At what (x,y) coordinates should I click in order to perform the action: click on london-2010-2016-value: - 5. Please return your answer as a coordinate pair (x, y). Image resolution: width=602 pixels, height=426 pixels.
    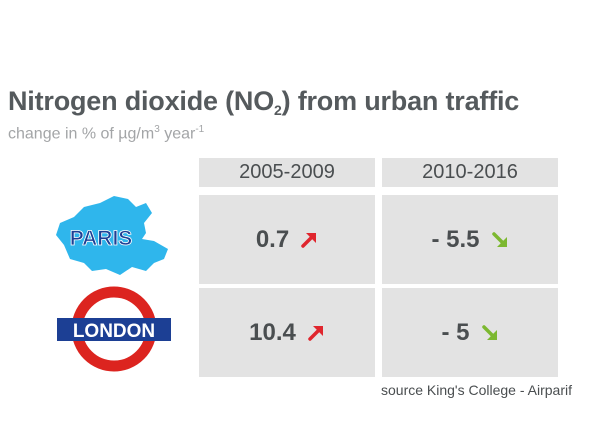
    Looking at the image, I should click on (455, 332).